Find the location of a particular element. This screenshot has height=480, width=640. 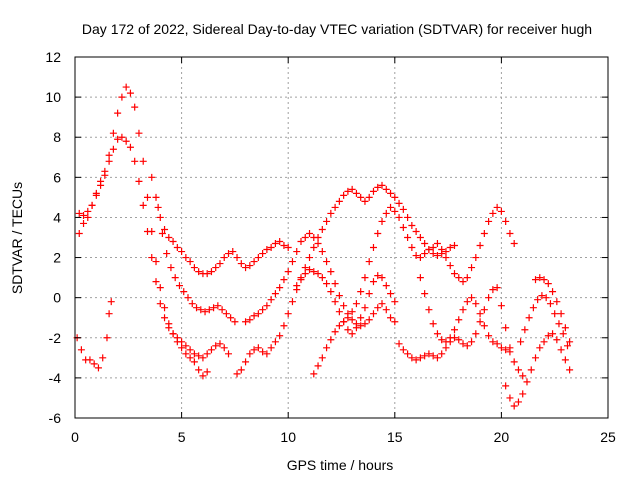

series-sat-m is located at coordinates (544, 321).